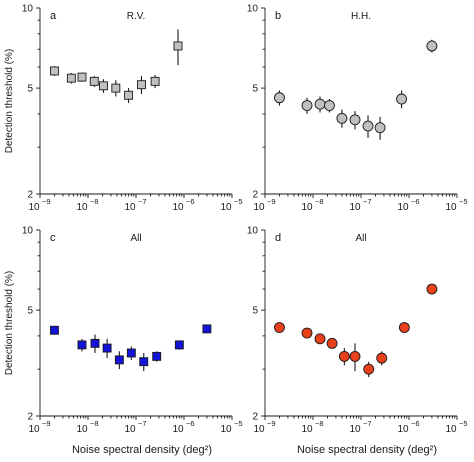  I want to click on panel-b-title: H.H., so click(361, 16).